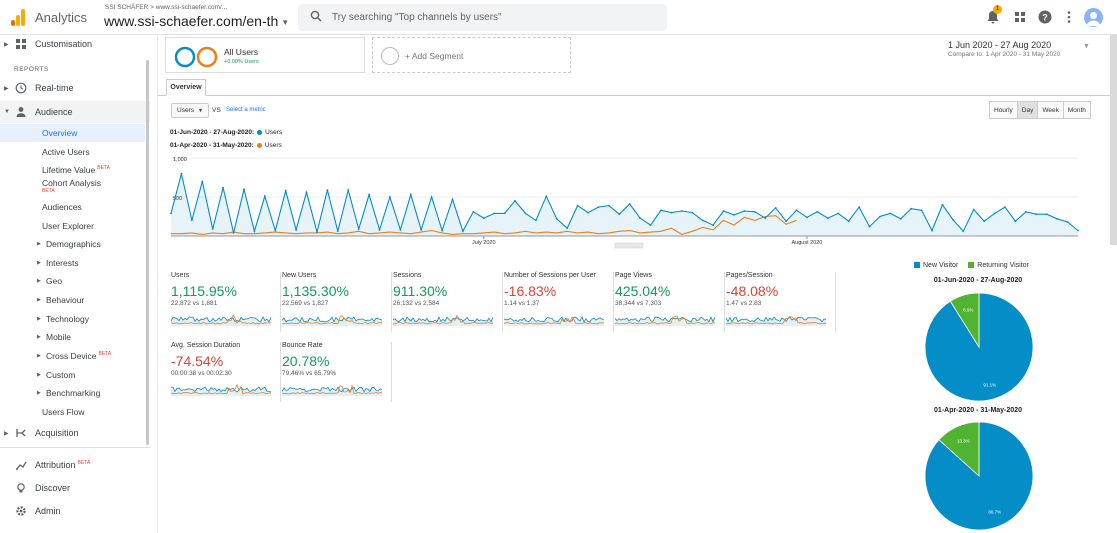  What do you see at coordinates (670, 302) in the screenshot?
I see `scorecard: Page Views 425.04% 38,344 vs 7,303` at bounding box center [670, 302].